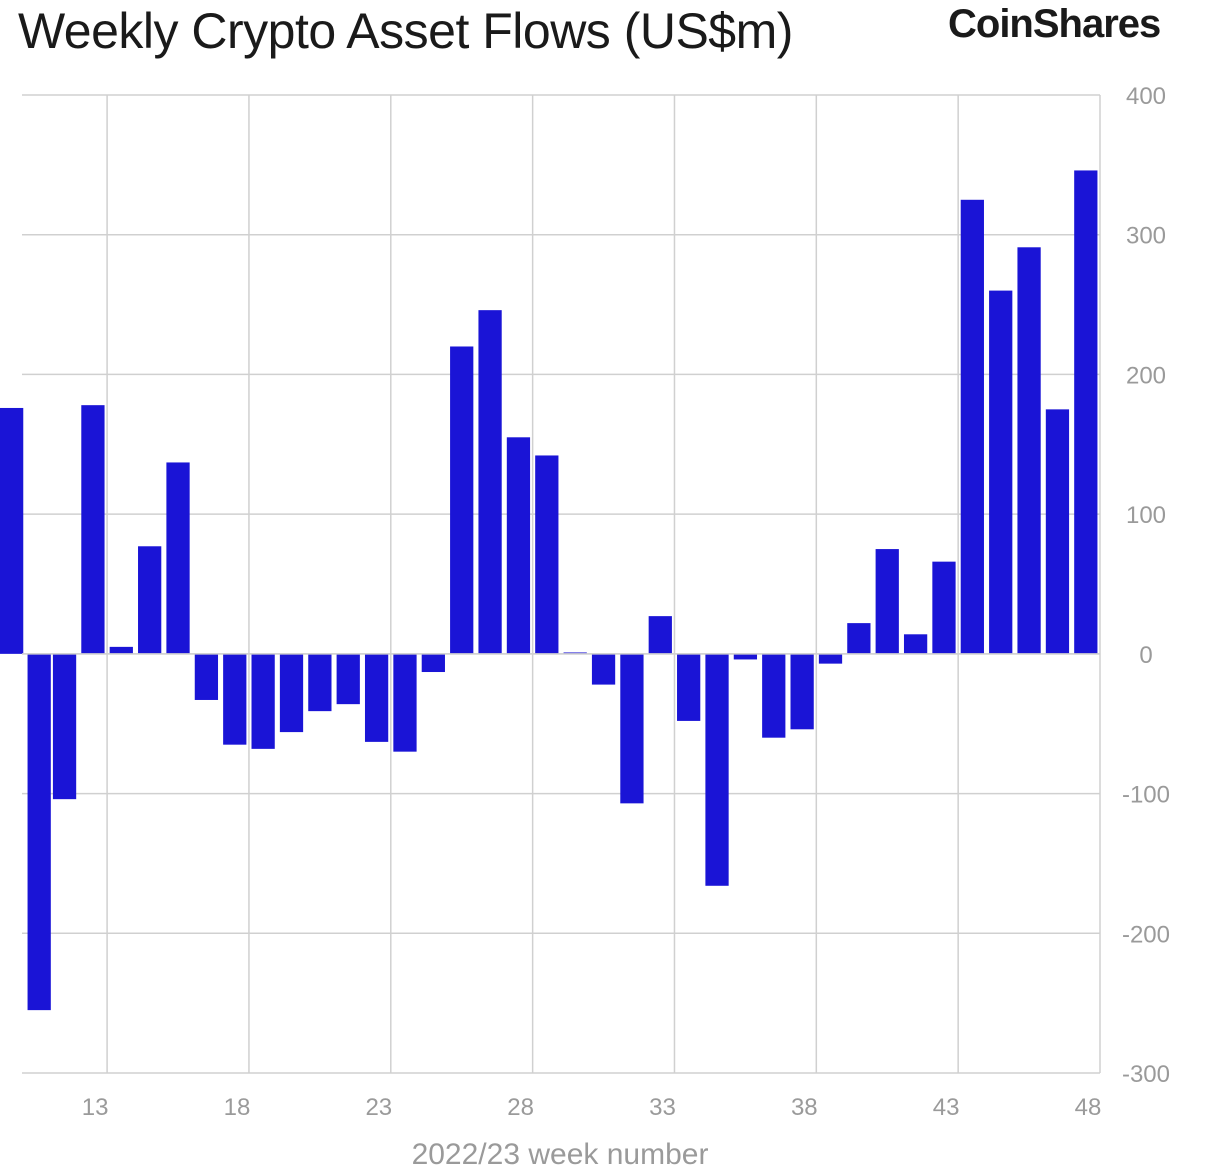 The width and height of the screenshot is (1210, 1172). I want to click on x-tick-label: 48, so click(1088, 1107).